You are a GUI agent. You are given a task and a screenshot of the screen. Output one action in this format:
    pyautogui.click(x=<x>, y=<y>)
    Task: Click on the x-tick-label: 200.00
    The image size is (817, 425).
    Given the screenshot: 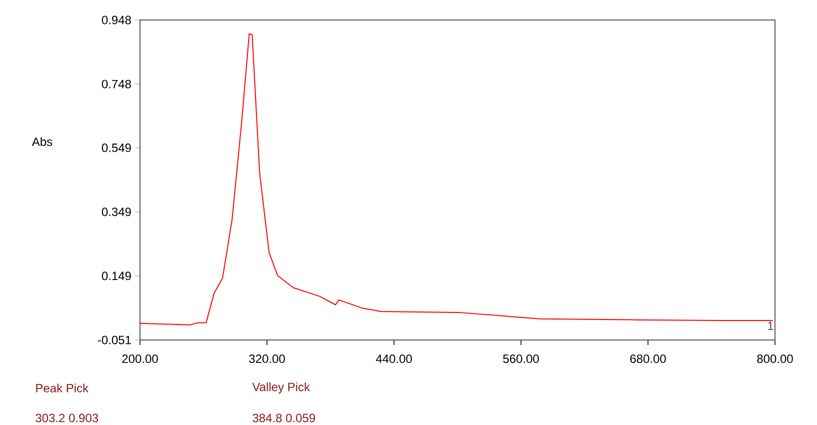 What is the action you would take?
    pyautogui.click(x=140, y=359)
    